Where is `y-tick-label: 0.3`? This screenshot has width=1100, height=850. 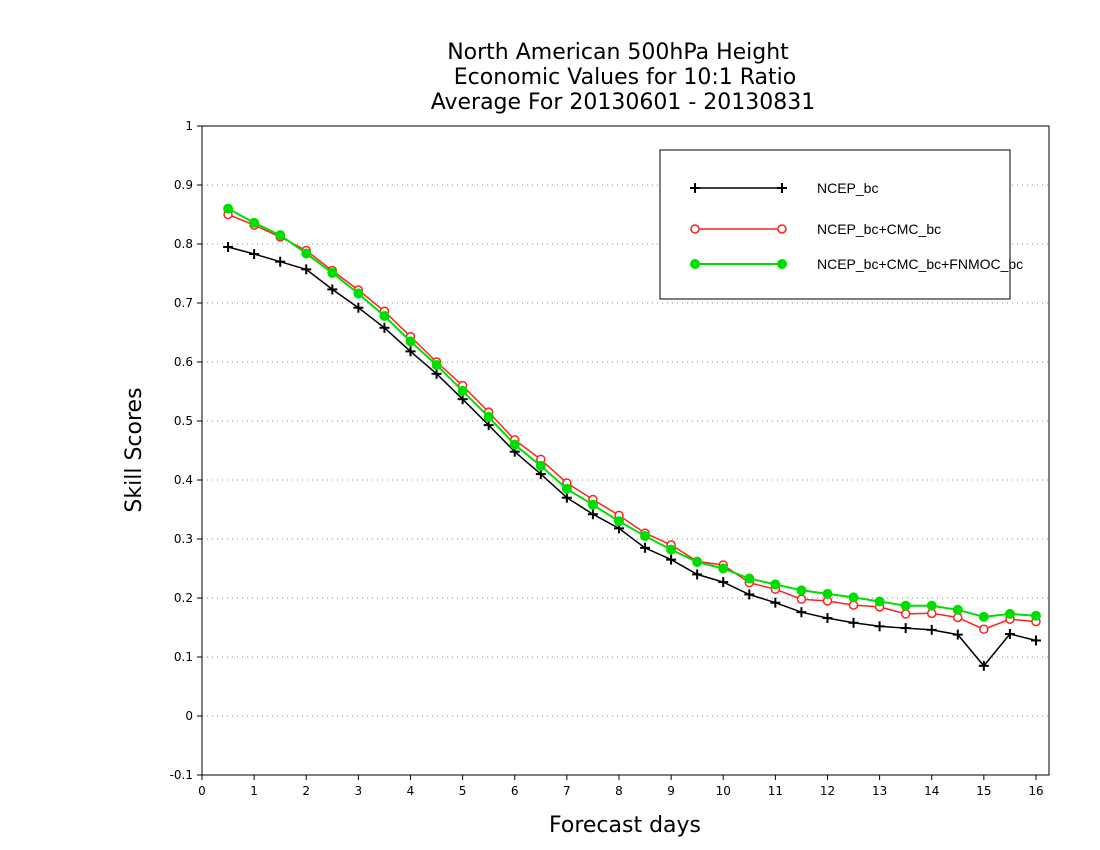
y-tick-label: 0.3 is located at coordinates (183, 539).